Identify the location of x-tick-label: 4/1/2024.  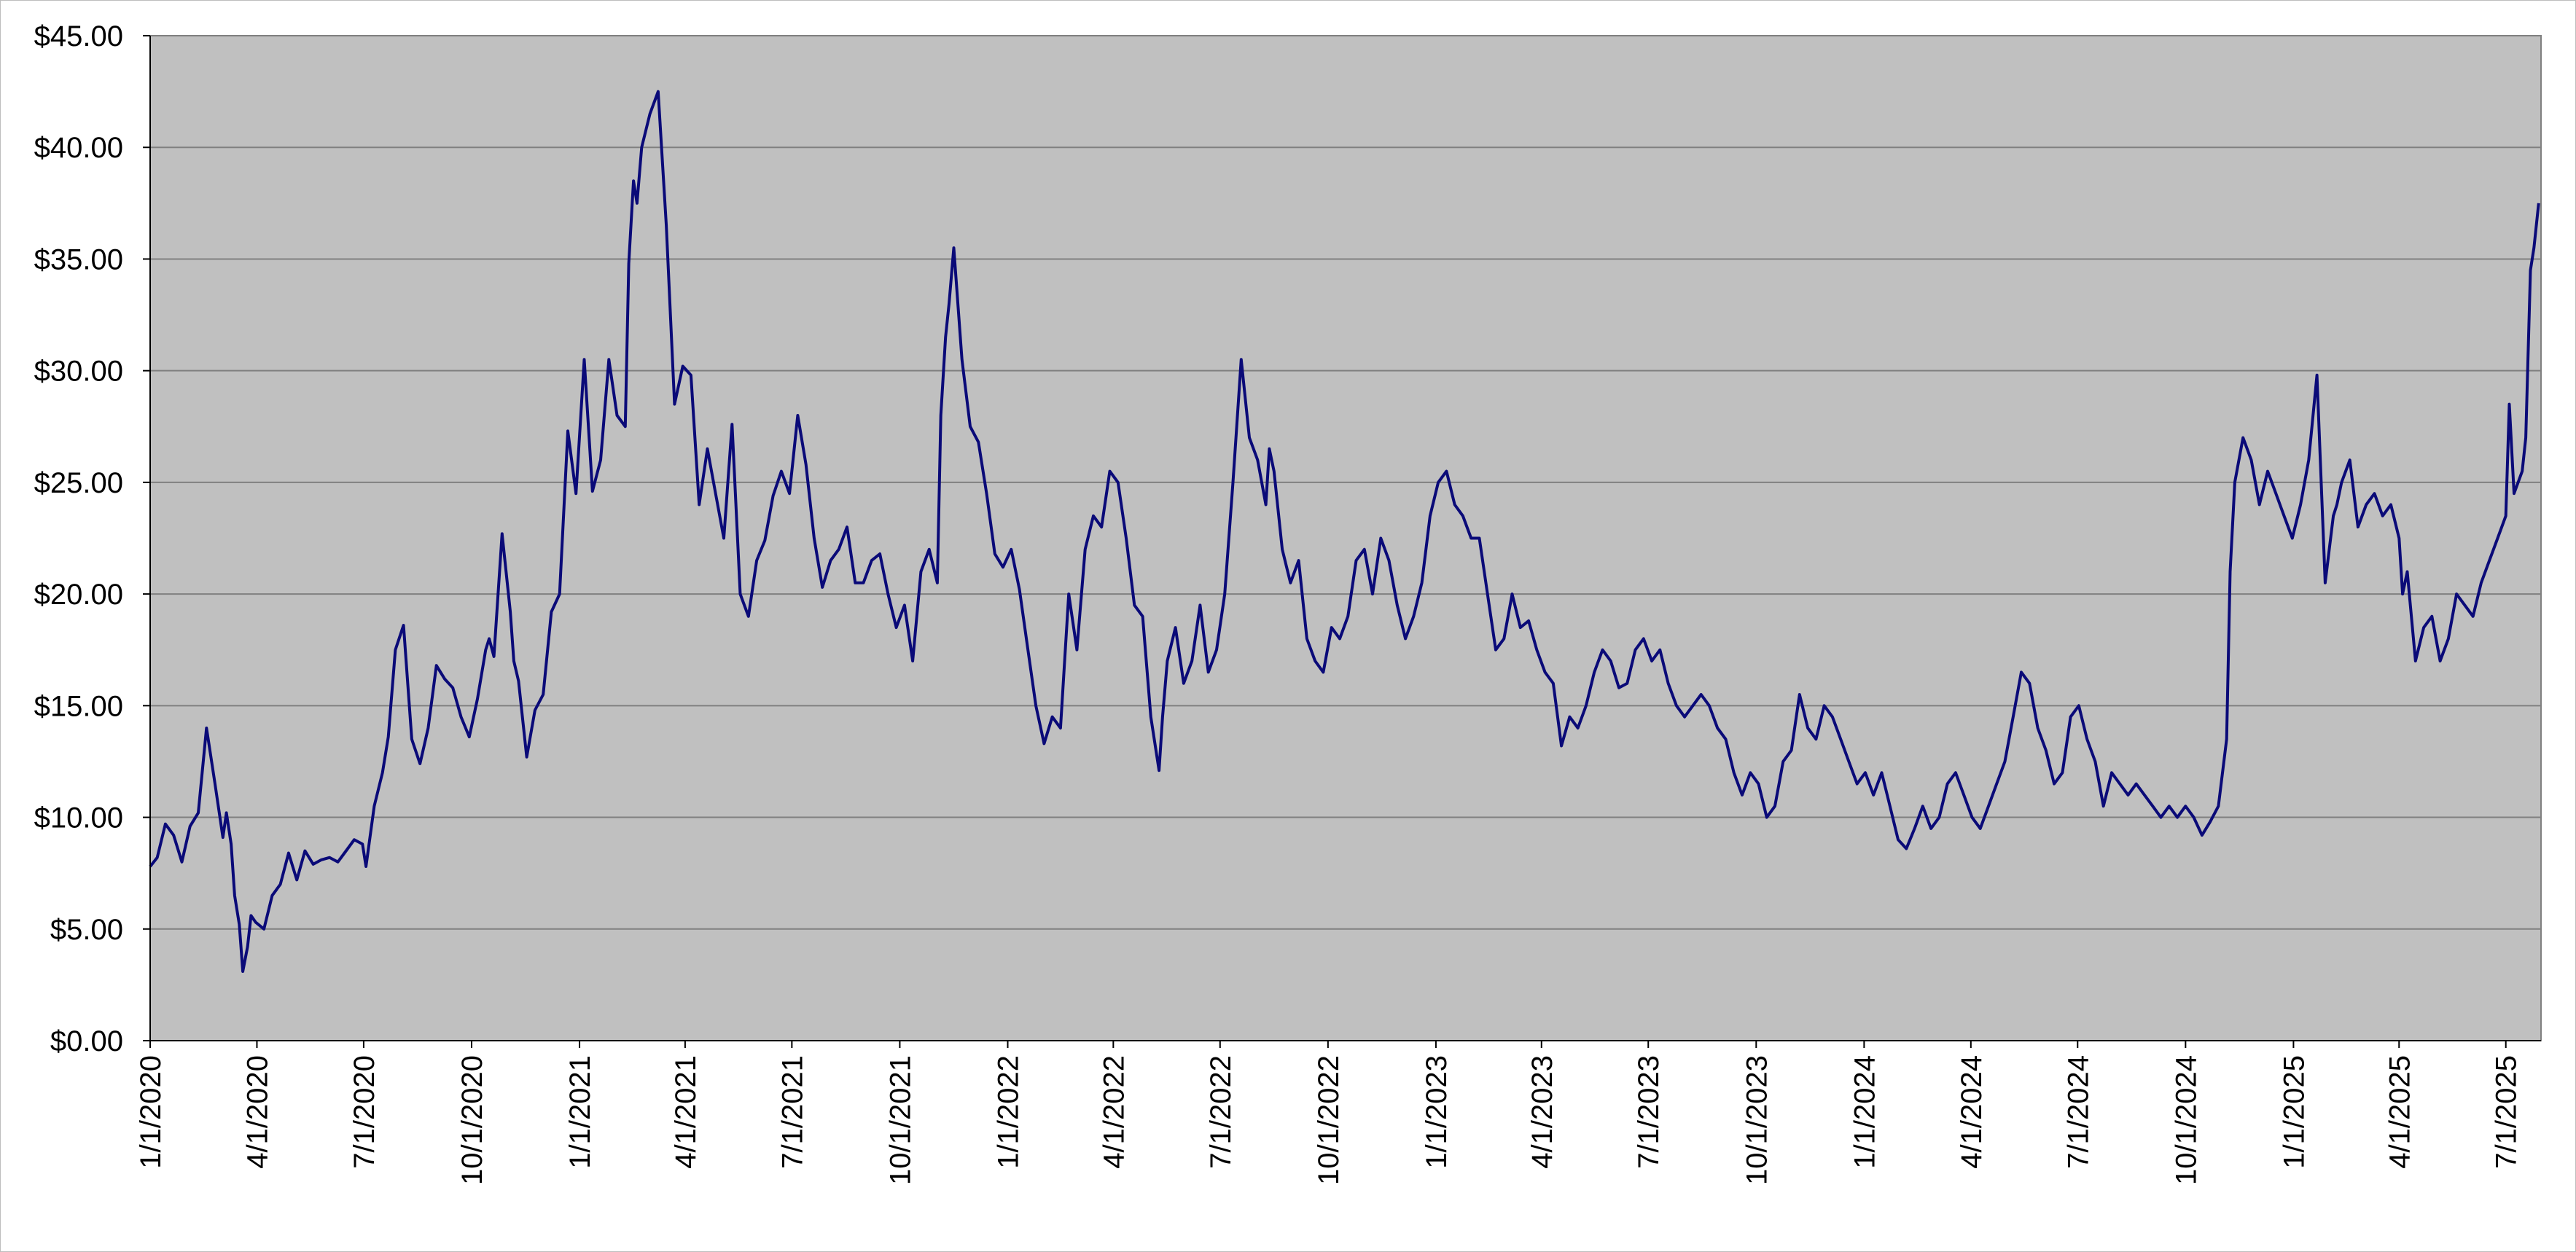
(1972, 1112).